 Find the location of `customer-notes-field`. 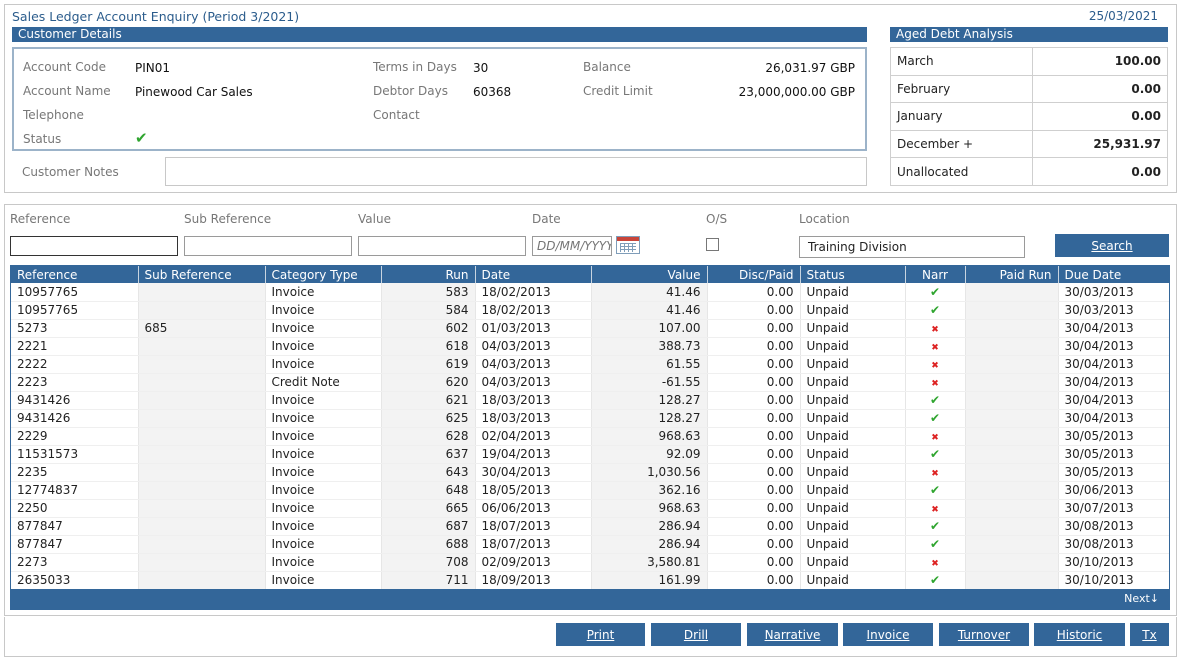

customer-notes-field is located at coordinates (516, 171).